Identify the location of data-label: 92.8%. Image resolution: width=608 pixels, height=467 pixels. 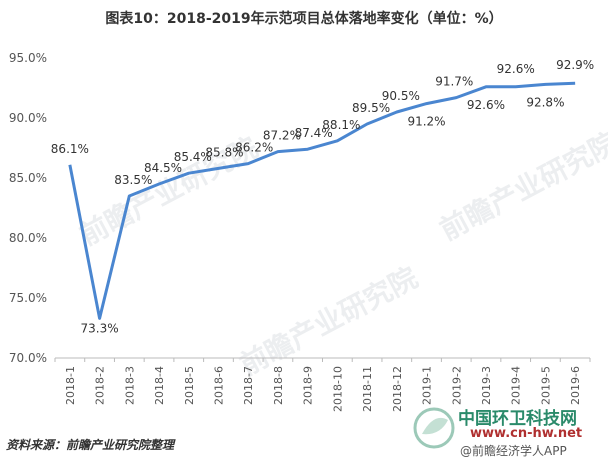
(545, 102).